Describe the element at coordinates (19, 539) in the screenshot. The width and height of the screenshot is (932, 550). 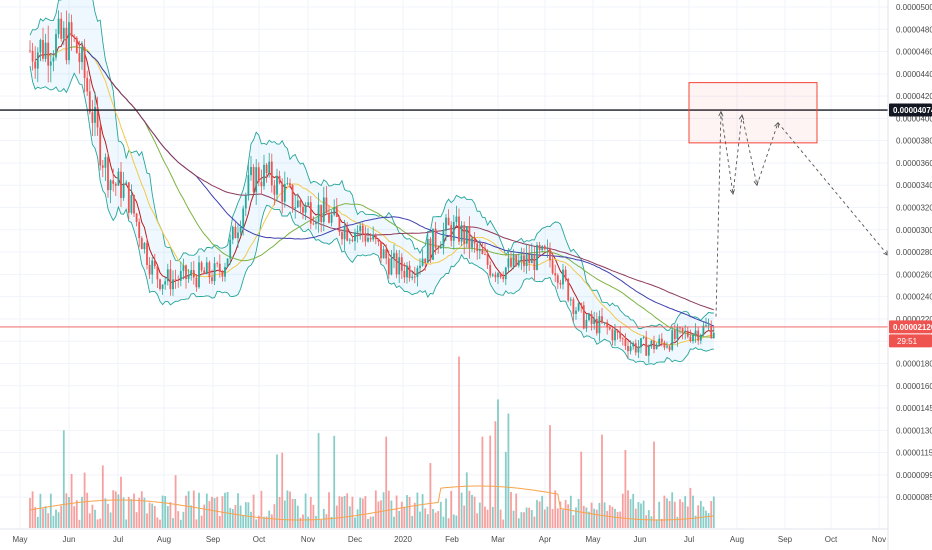
I see `time-tick-label: May` at that location.